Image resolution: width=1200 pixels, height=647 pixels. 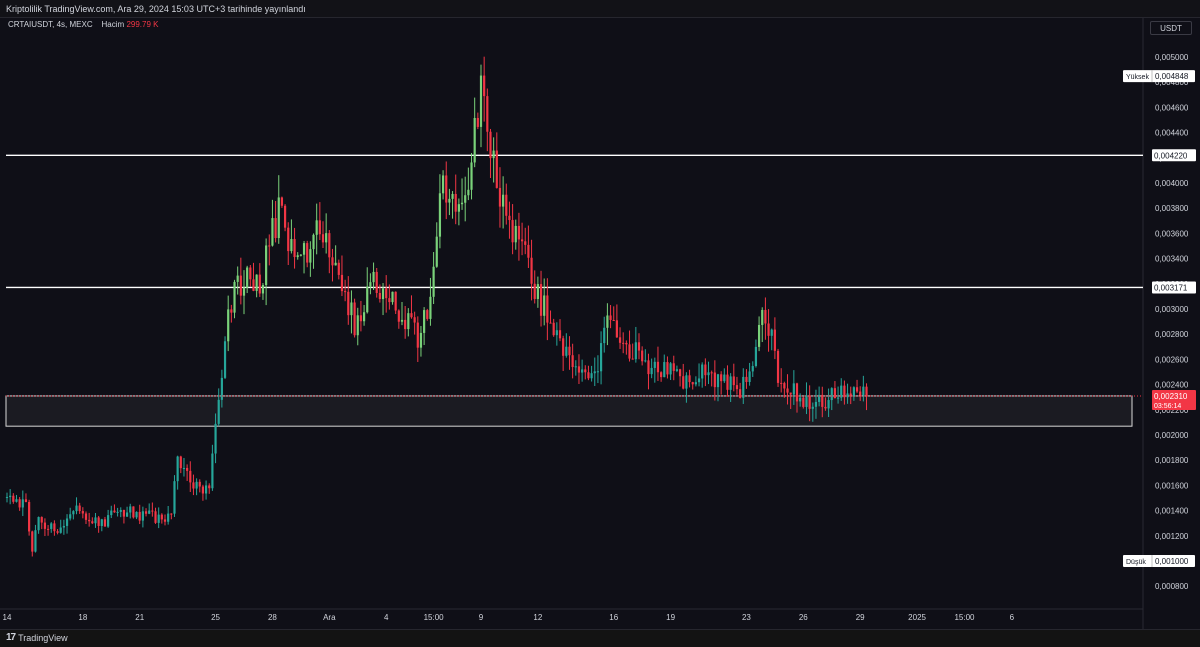 What do you see at coordinates (1172, 561) in the screenshot?
I see `low-marker-value: 0,001000` at bounding box center [1172, 561].